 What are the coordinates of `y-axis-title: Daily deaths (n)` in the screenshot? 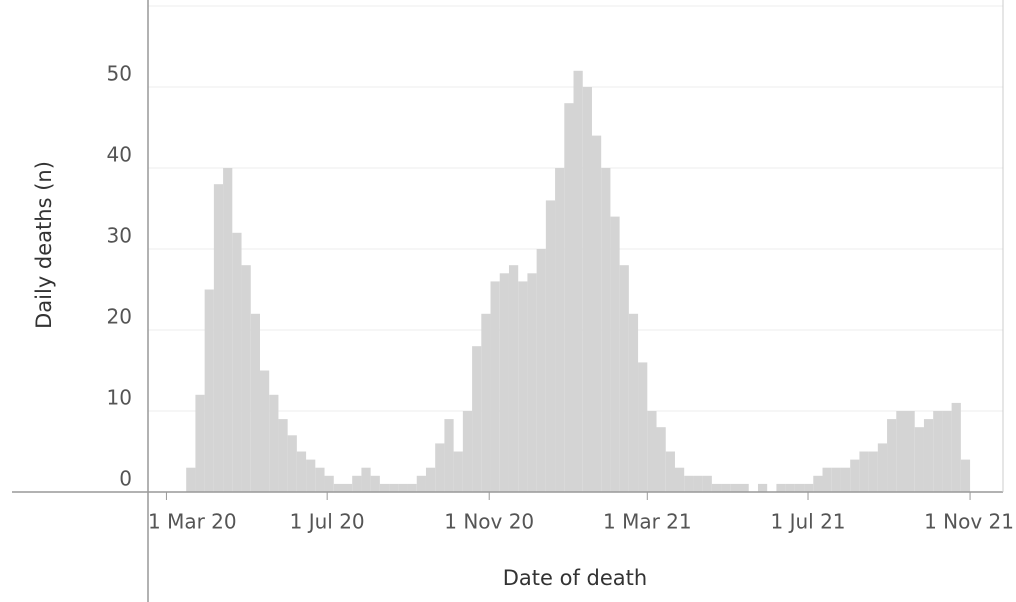 It's located at (44, 245).